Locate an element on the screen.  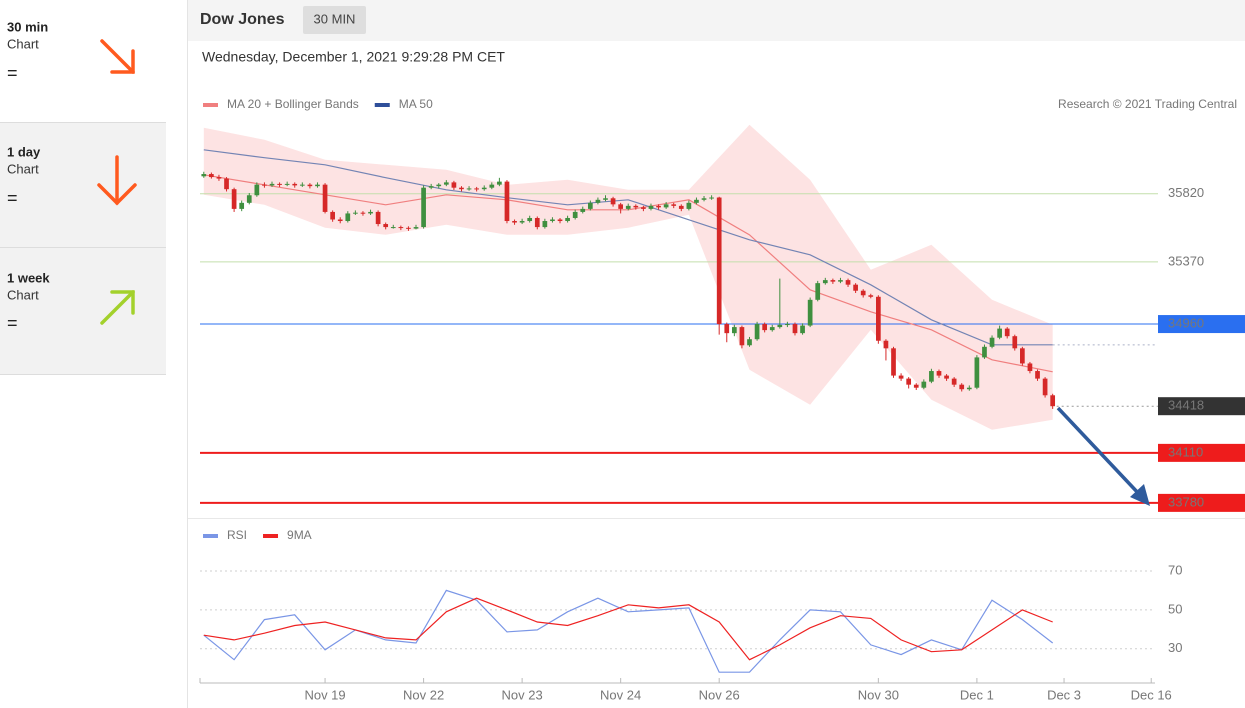
x-tick-label: Dec 3 is located at coordinates (1064, 694).